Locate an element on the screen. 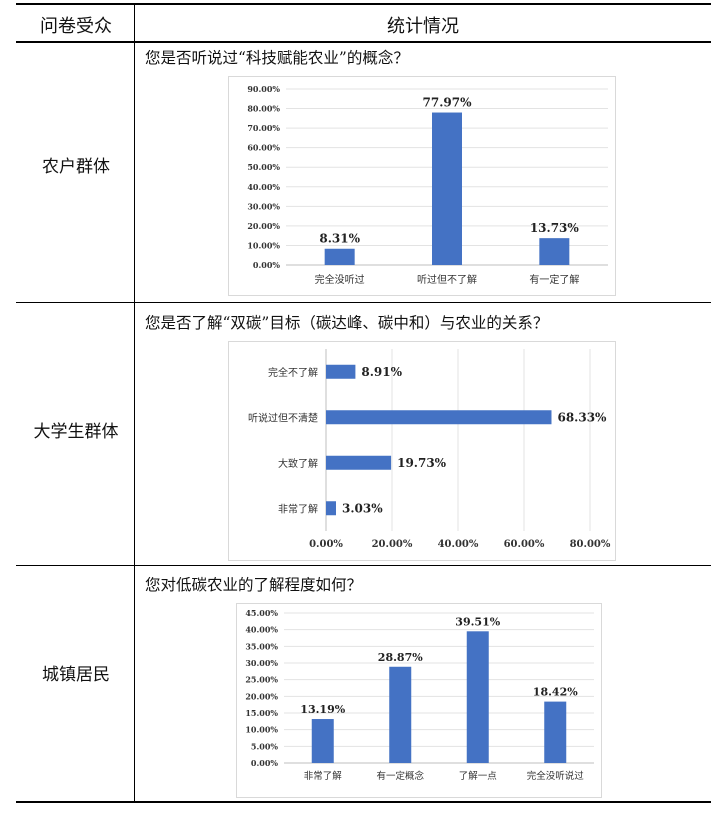  y-category-label: 非常了解 is located at coordinates (298, 508).